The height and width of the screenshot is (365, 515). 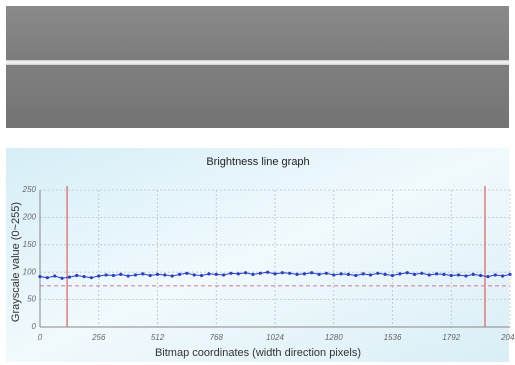 I want to click on x-tick-label: 0, so click(x=40, y=337).